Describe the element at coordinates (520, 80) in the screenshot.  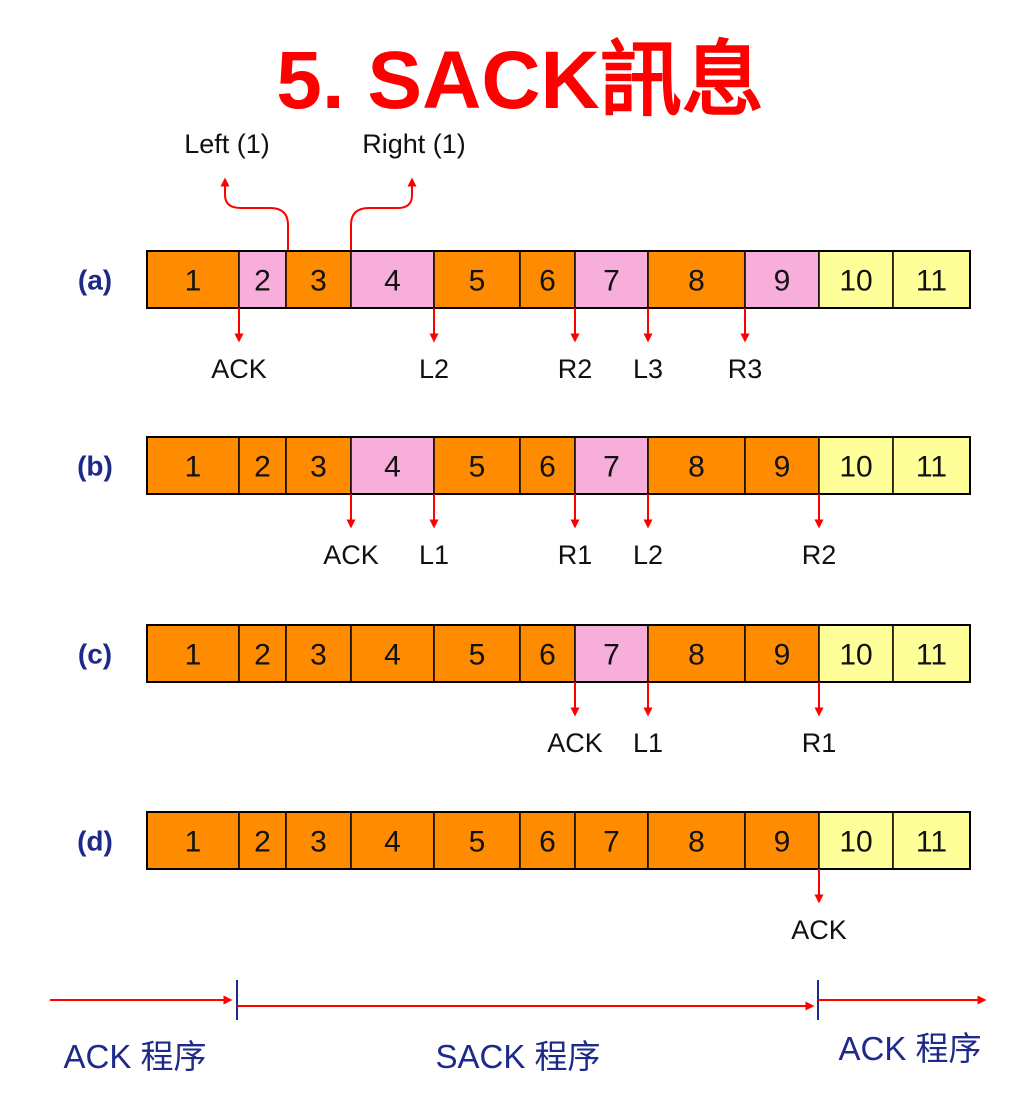
I see `page-title: 5. SACK訊息` at that location.